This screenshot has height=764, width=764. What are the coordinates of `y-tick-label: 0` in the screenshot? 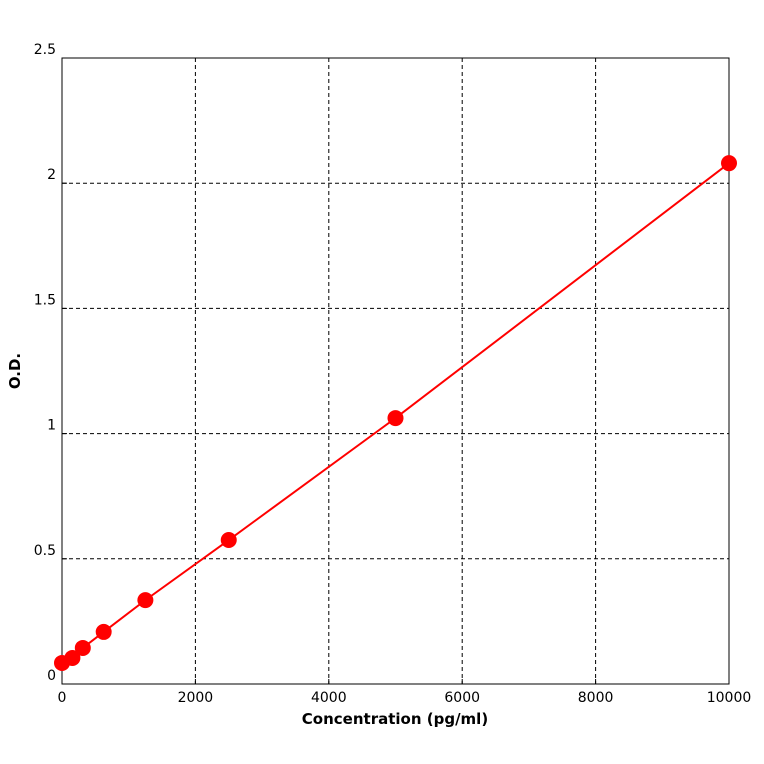 It's located at (51, 676).